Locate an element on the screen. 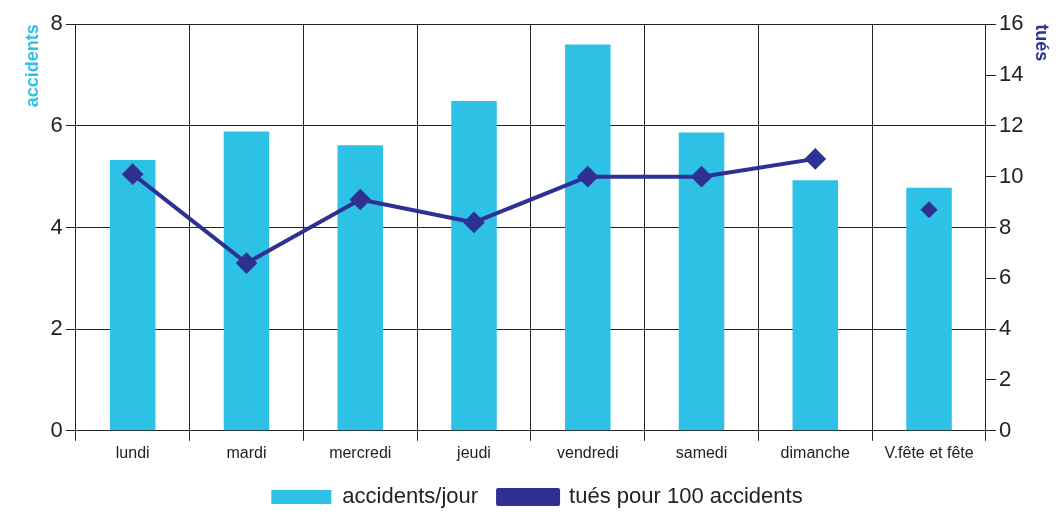  x-tick-label: mardi is located at coordinates (246, 452).